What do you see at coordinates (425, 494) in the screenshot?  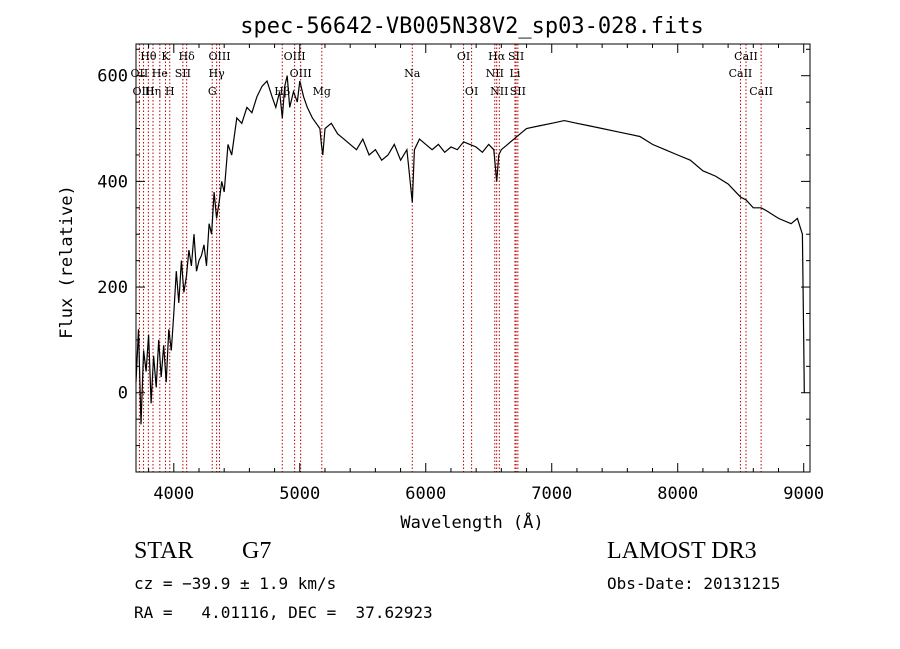 I see `x-tick-label-2: 6000` at bounding box center [425, 494].